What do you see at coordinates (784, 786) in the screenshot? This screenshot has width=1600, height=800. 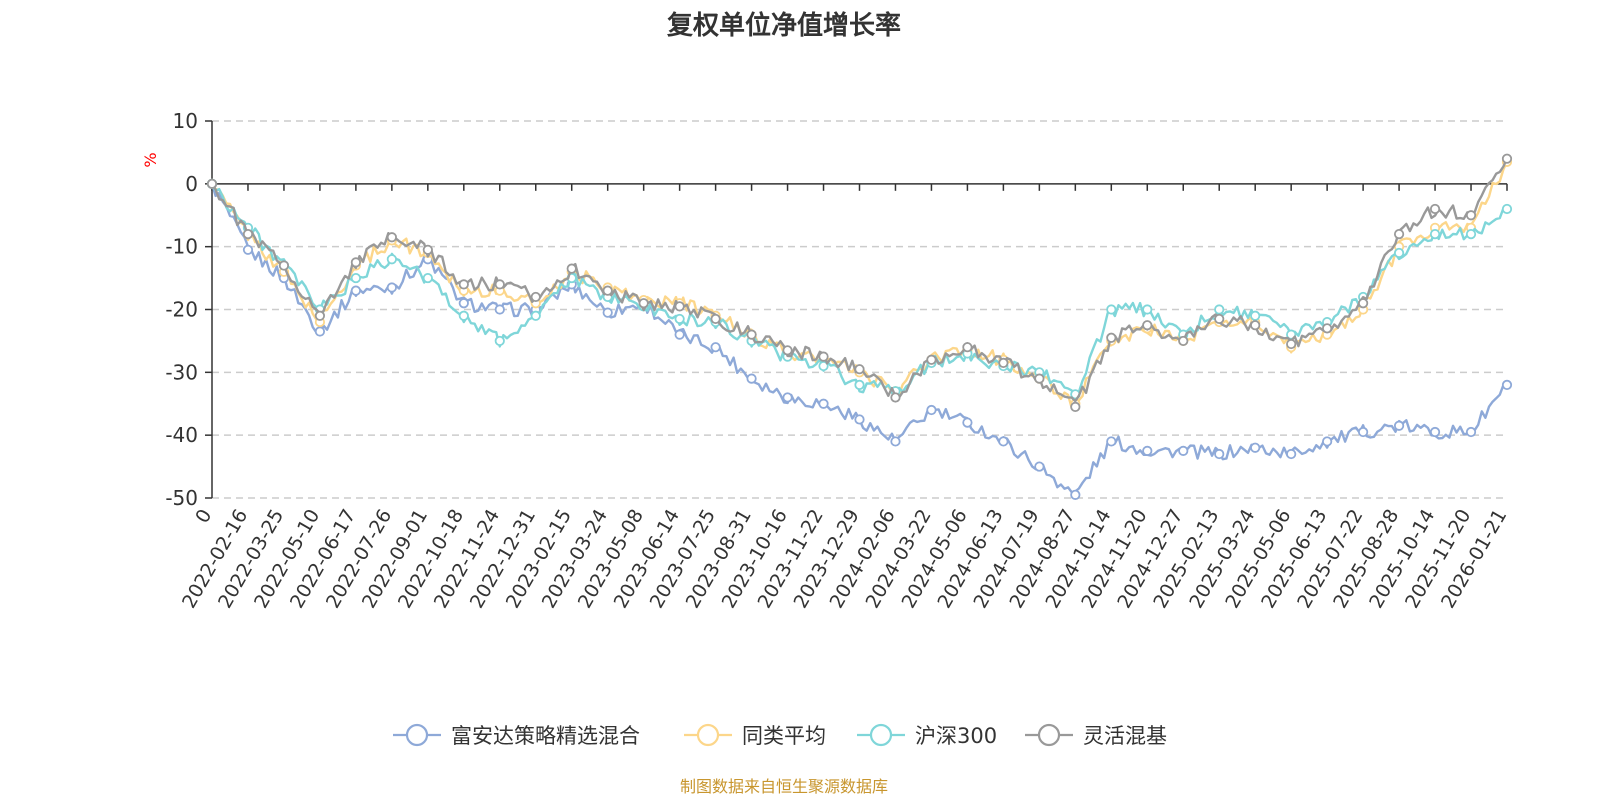 I see `data-source-note: 制图数据来自恒生聚源数据库` at bounding box center [784, 786].